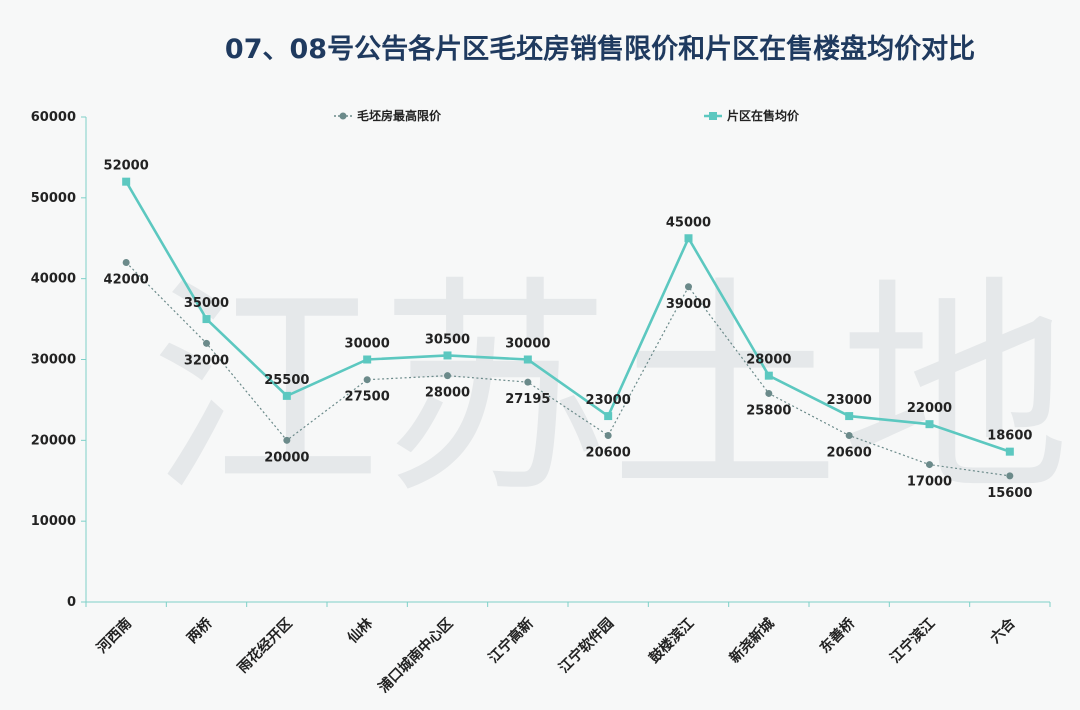  Describe the element at coordinates (1009, 436) in the screenshot. I see `series-2-data-label: 18600` at that location.